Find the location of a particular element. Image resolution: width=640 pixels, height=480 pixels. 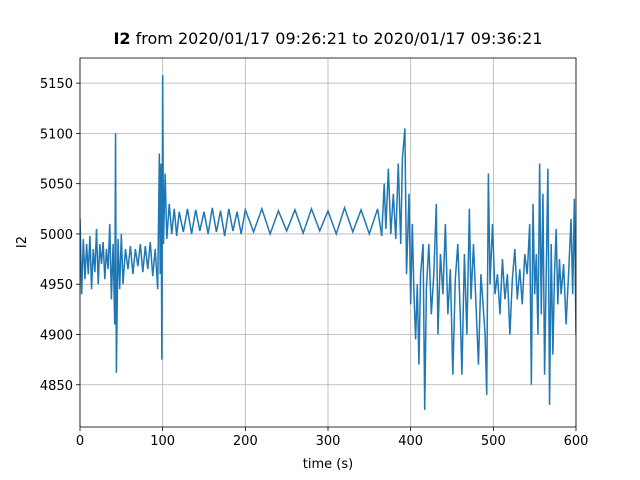

x-tick-label: 200 is located at coordinates (245, 441).